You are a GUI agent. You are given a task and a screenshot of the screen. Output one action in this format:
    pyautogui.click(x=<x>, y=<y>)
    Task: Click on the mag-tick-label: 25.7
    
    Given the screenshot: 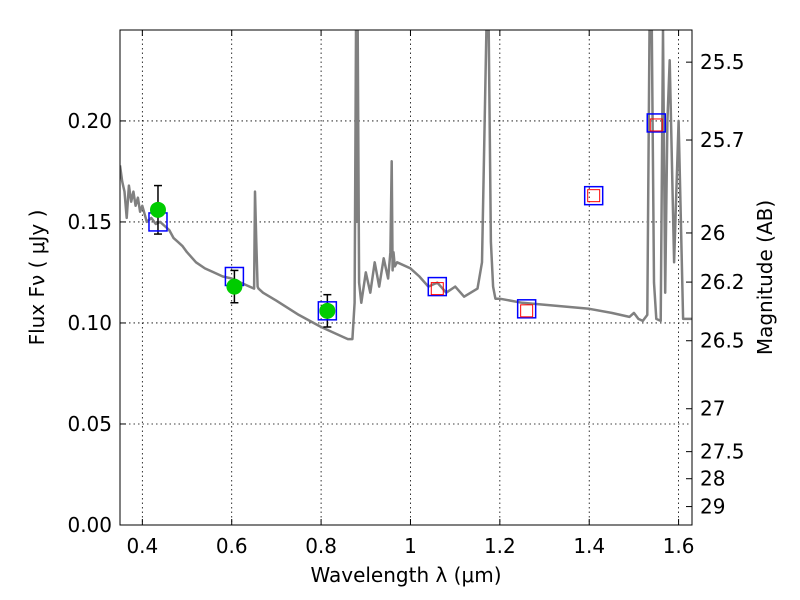 What is the action you would take?
    pyautogui.click(x=722, y=140)
    